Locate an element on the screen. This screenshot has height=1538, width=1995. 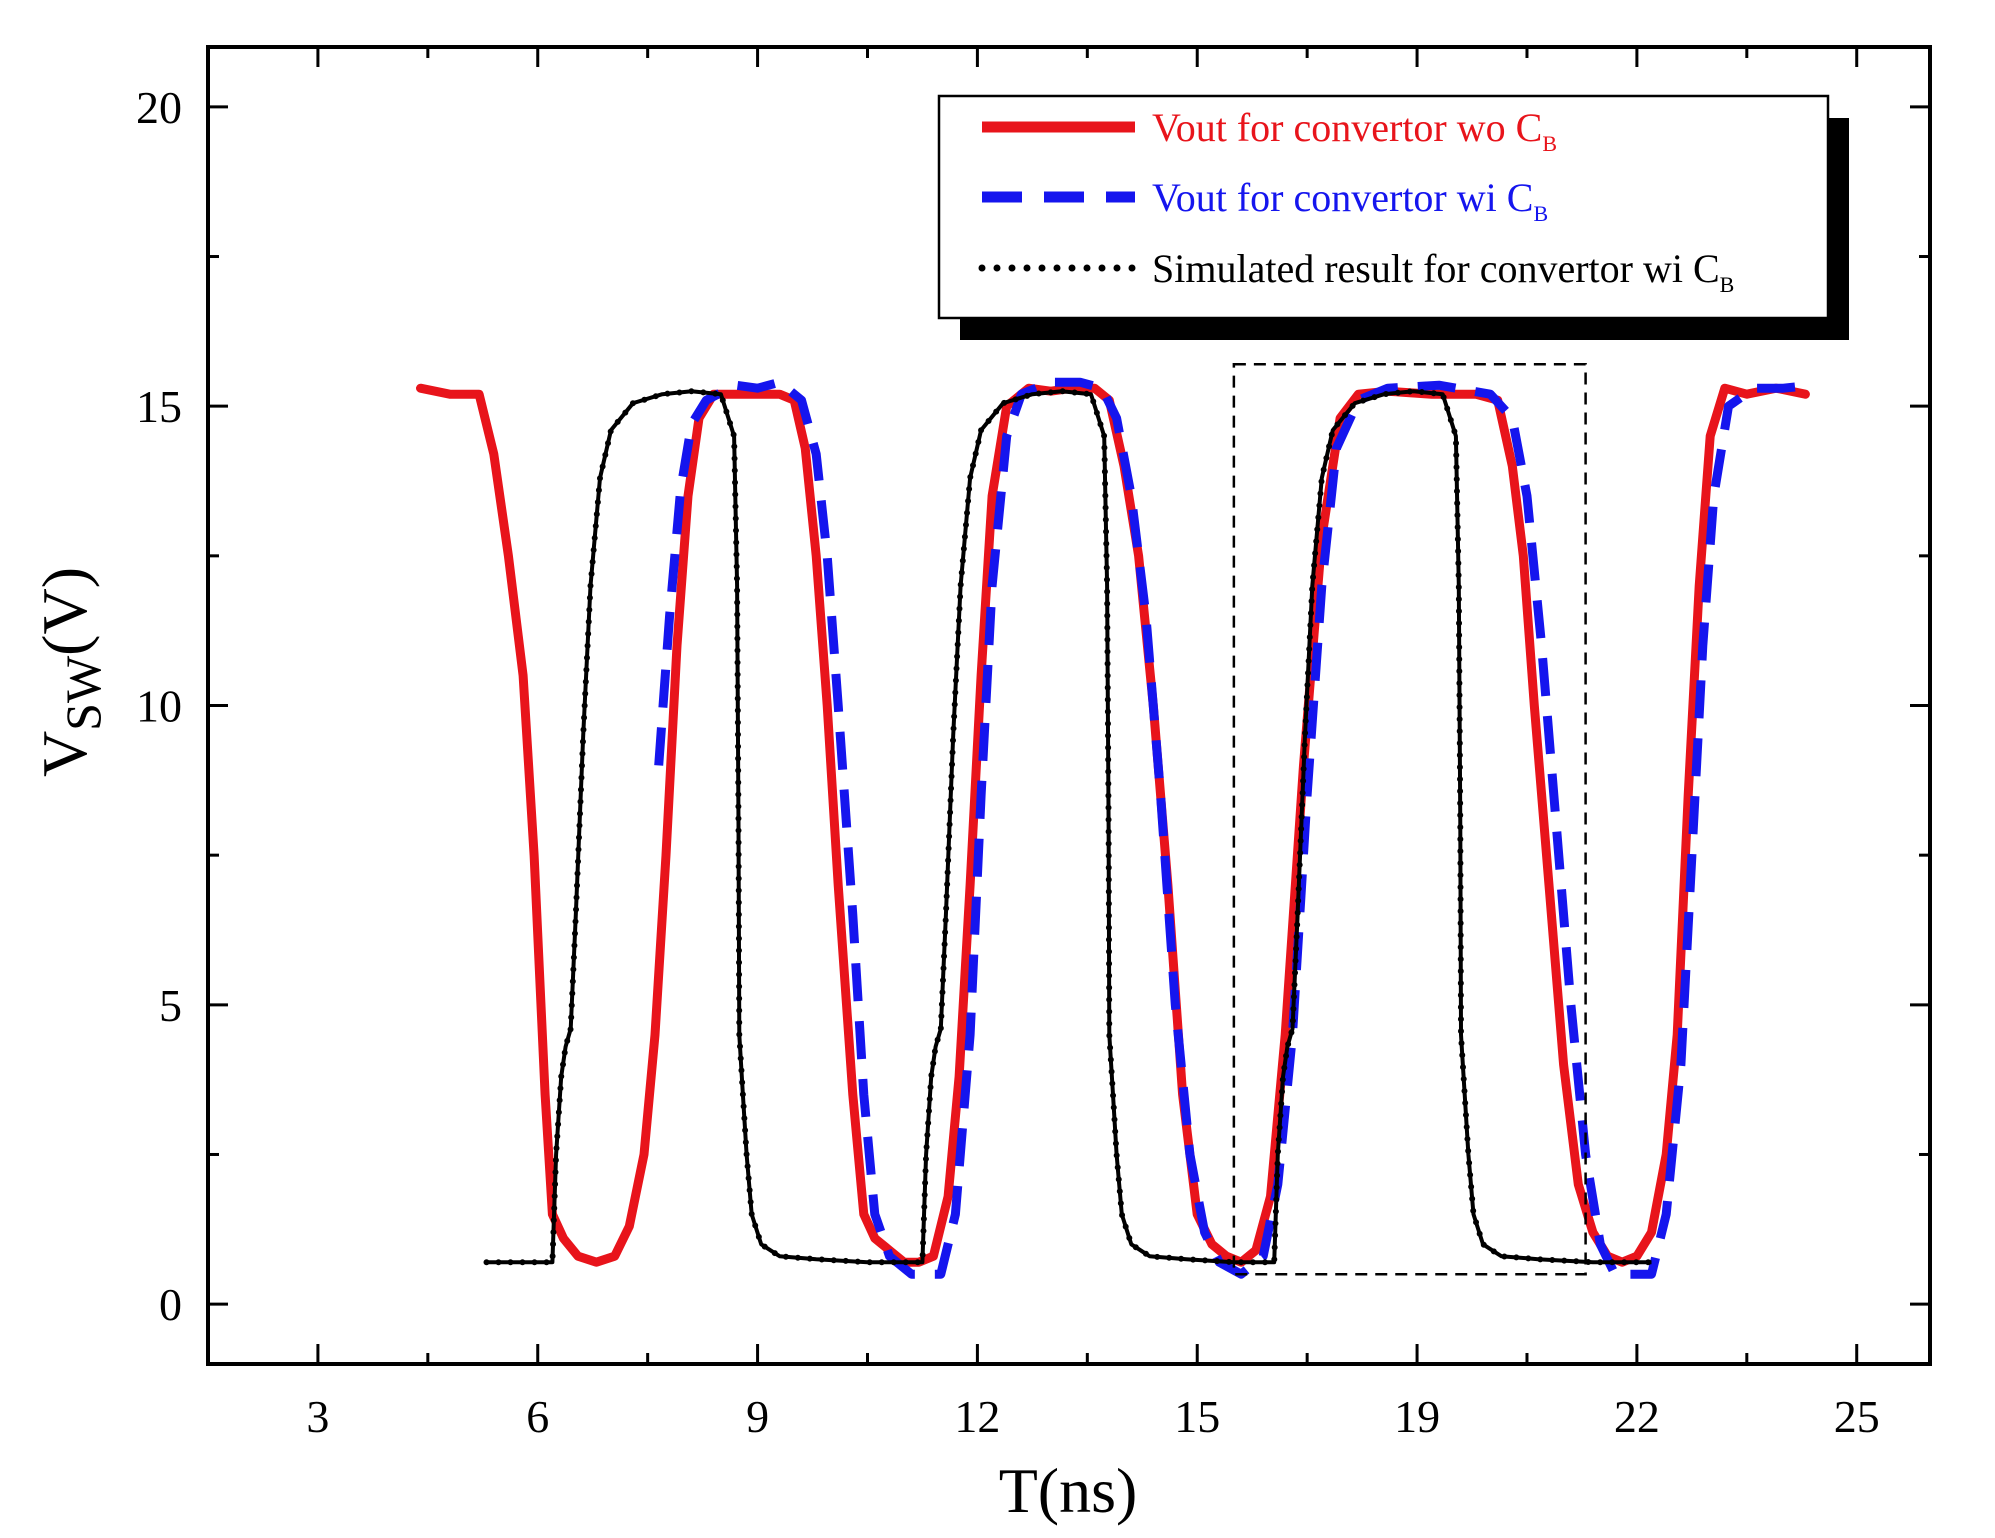
y-tick-label: 20 is located at coordinates (159, 107).